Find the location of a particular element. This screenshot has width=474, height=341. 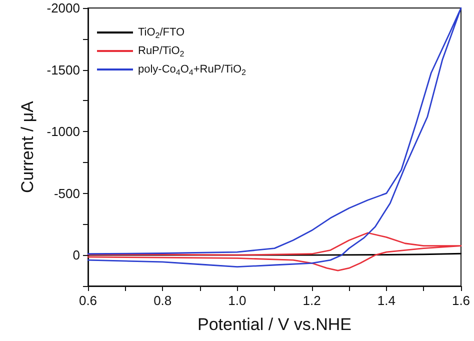

y-tick-label: -2000 is located at coordinates (63, 8).